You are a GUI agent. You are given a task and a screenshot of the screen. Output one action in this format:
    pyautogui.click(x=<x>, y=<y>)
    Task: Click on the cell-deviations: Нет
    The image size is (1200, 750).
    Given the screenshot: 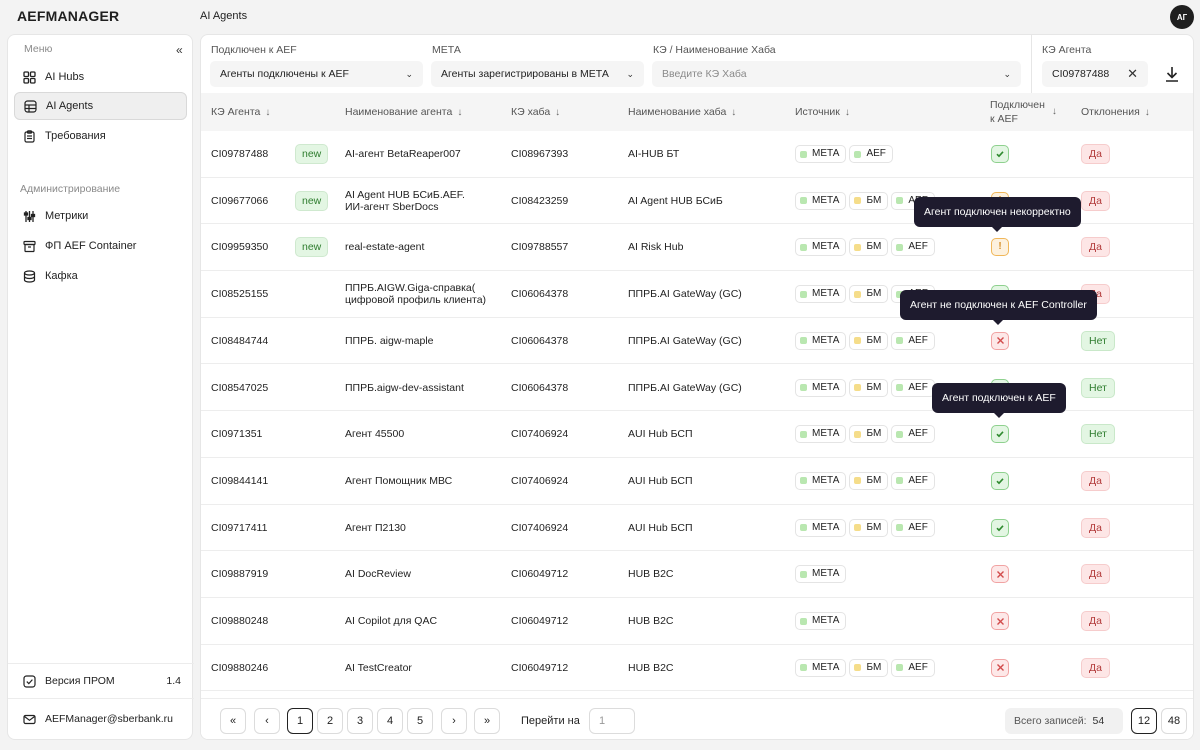 What is the action you would take?
    pyautogui.click(x=1098, y=388)
    